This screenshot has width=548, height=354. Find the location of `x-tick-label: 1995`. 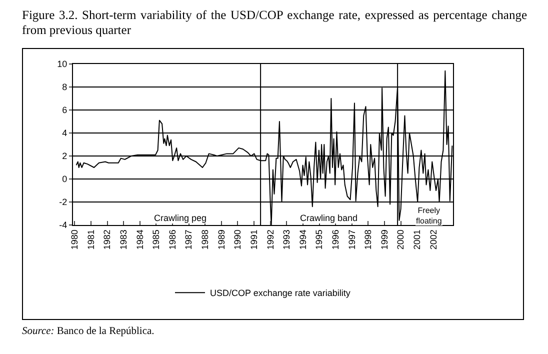

x-tick-label: 1995 is located at coordinates (319, 240).